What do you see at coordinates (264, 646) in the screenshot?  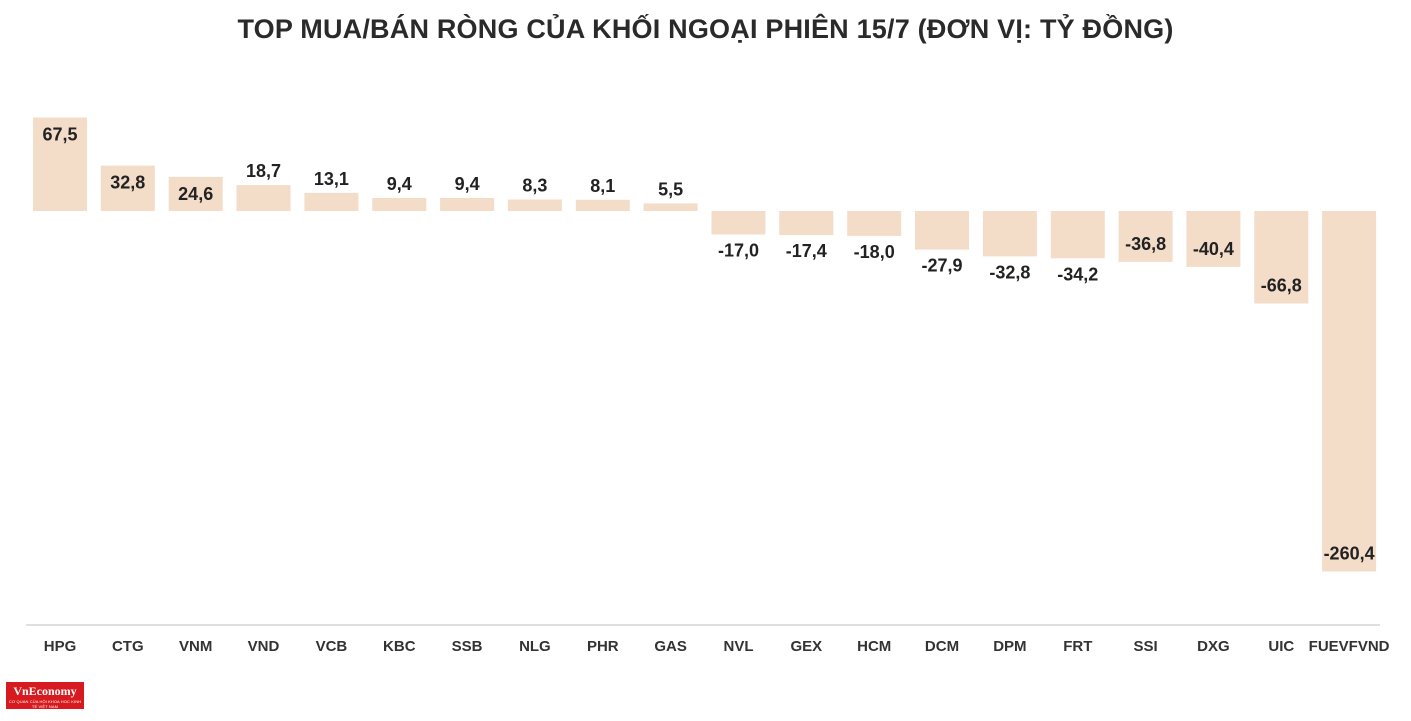 I see `tick-label-vnd: VND` at bounding box center [264, 646].